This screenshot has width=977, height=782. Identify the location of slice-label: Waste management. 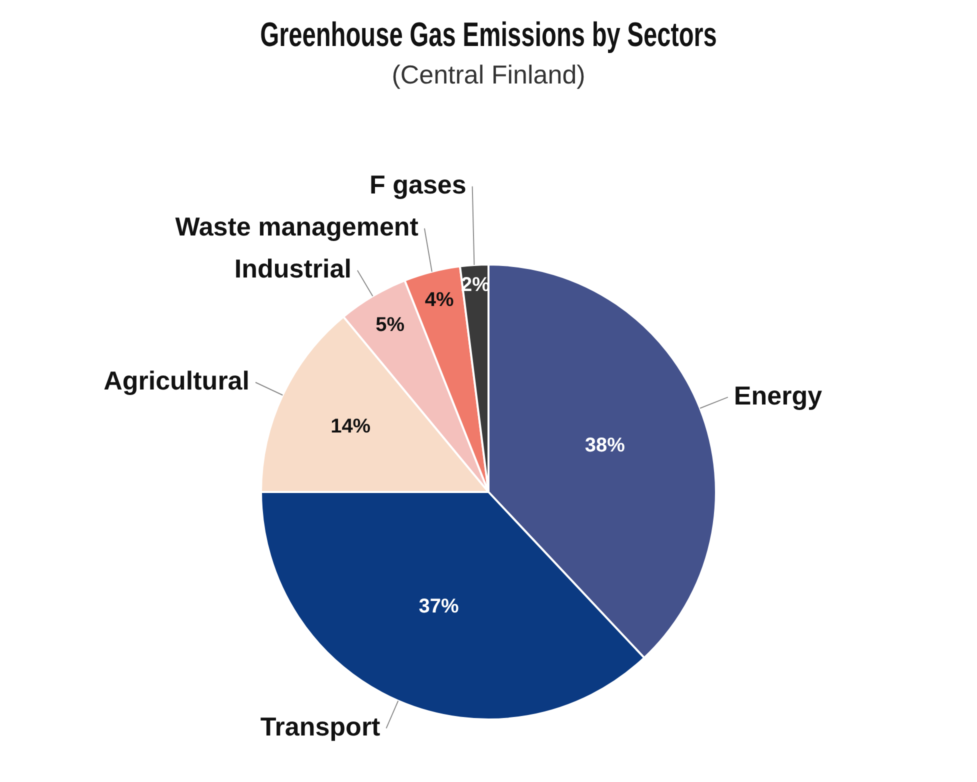
(297, 227).